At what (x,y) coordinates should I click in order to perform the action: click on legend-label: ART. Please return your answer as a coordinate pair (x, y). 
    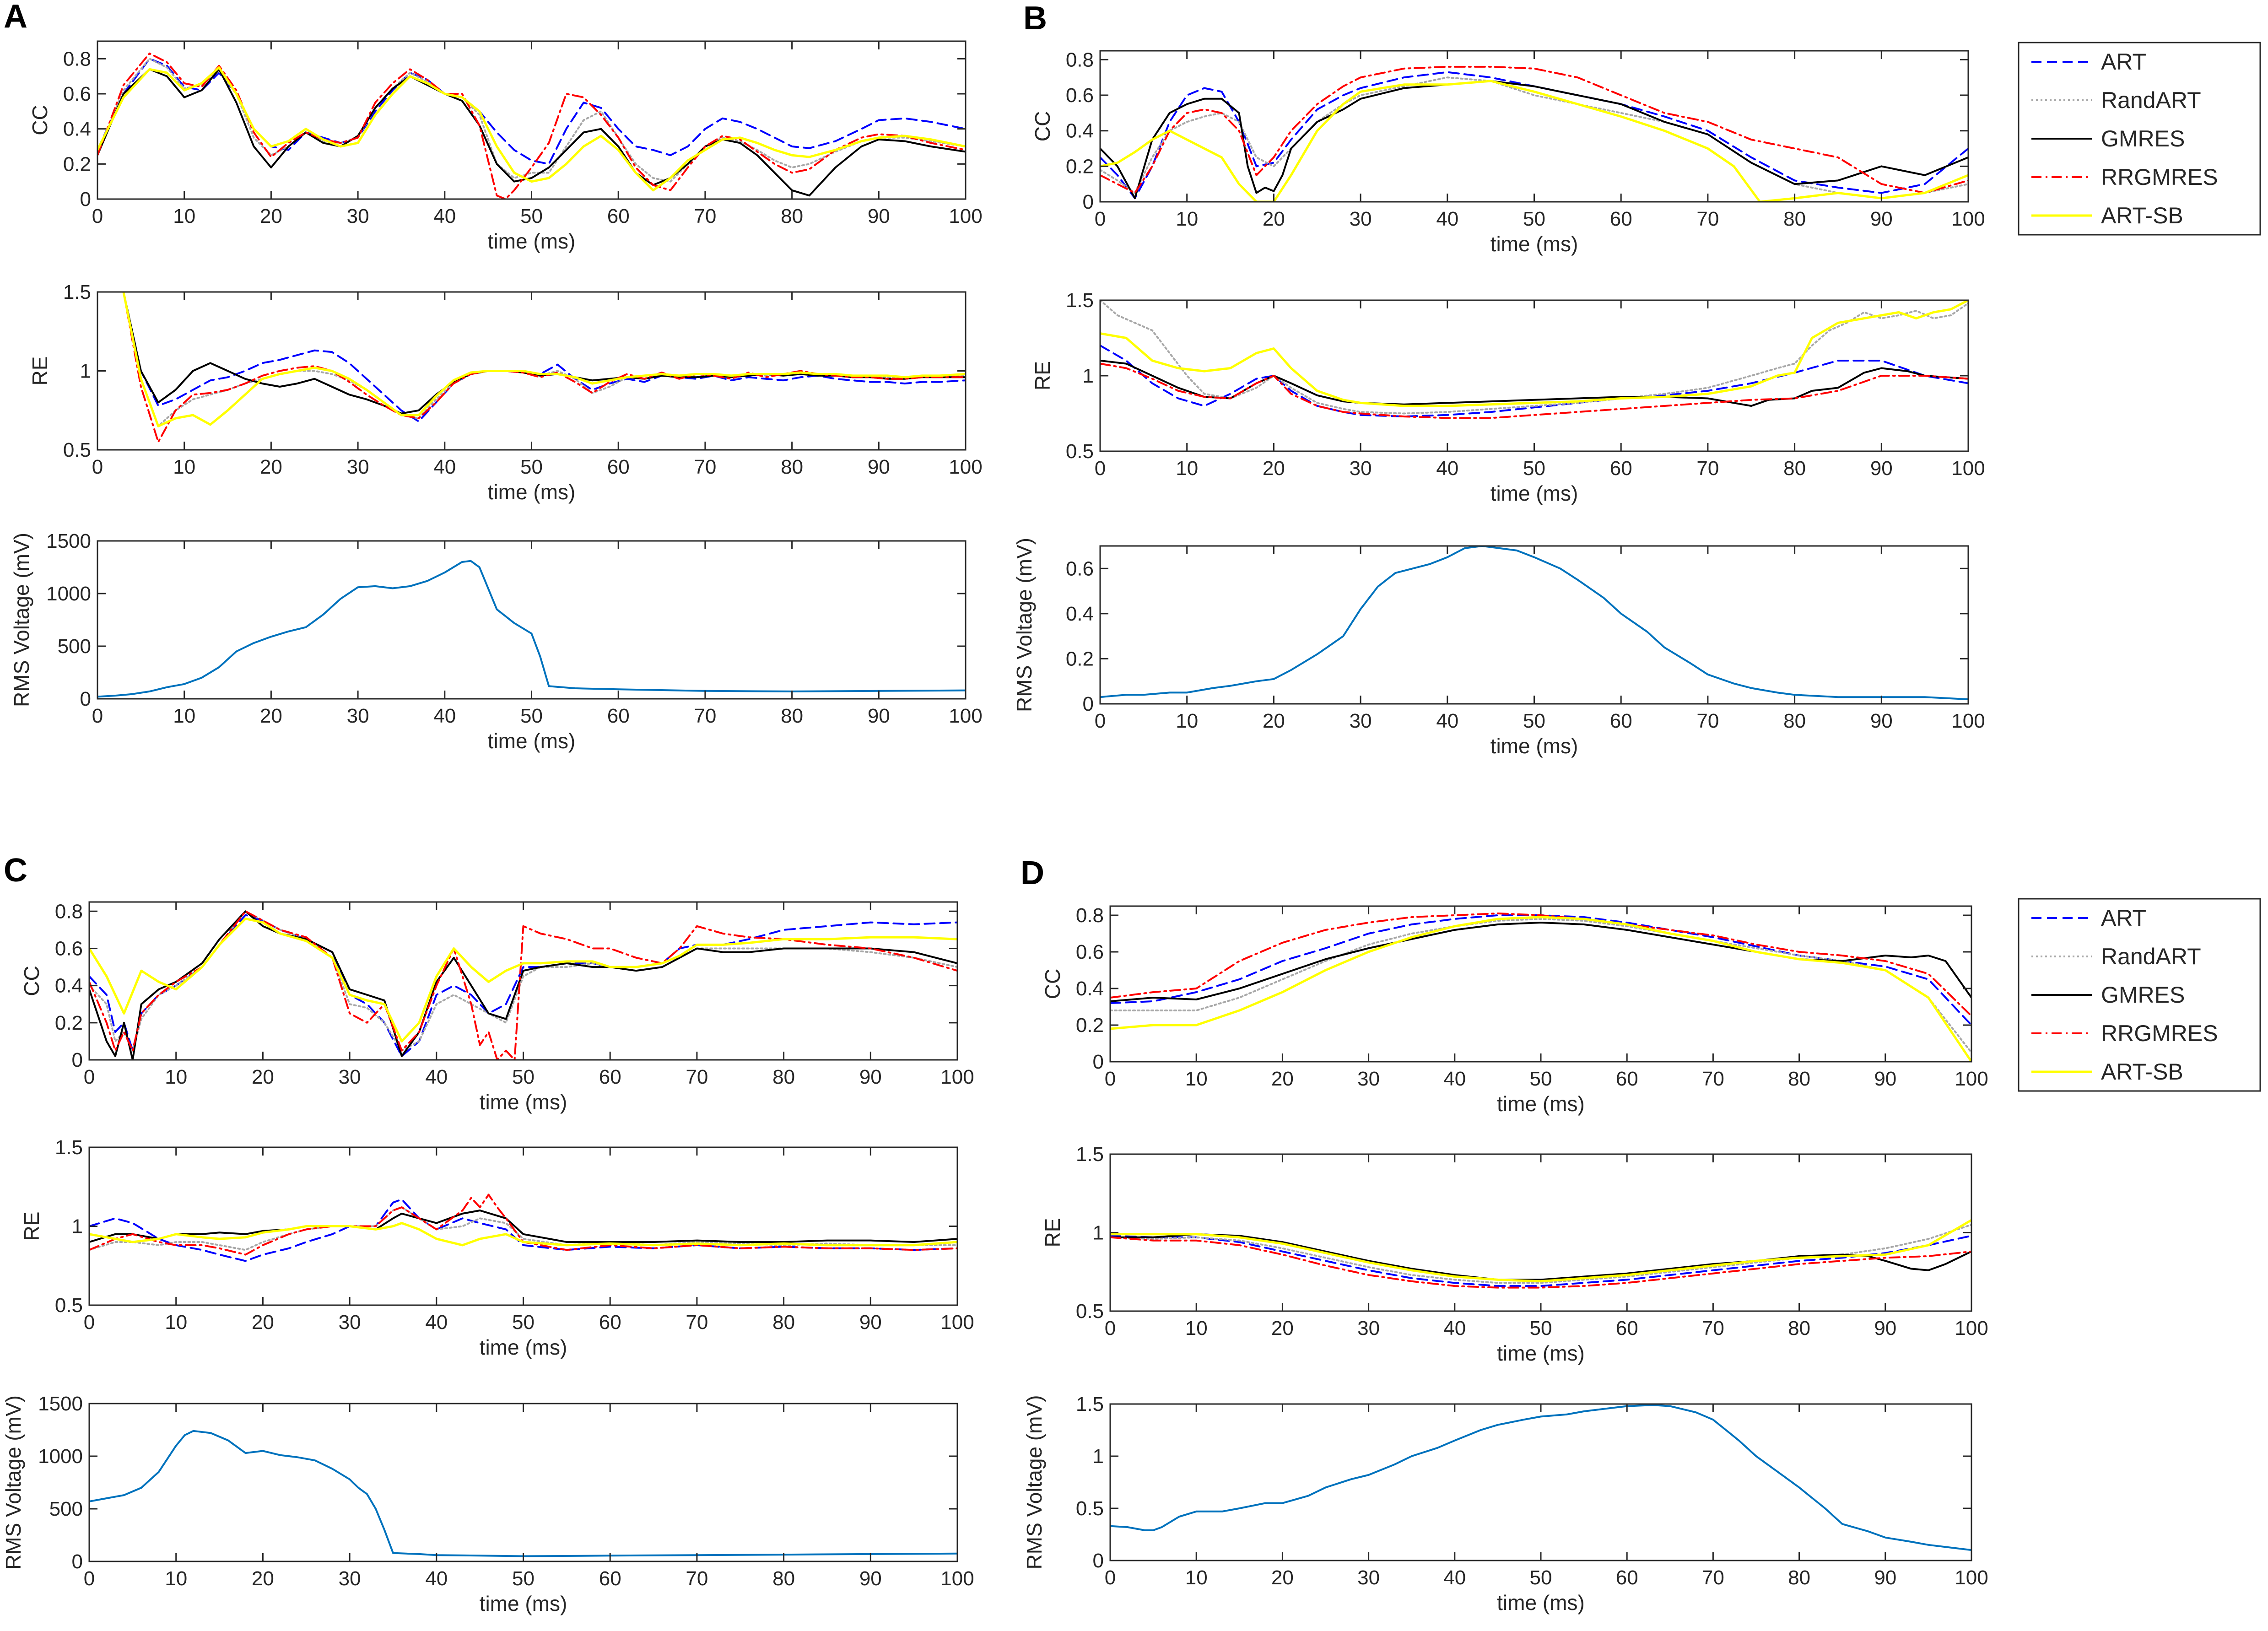
    Looking at the image, I should click on (2123, 918).